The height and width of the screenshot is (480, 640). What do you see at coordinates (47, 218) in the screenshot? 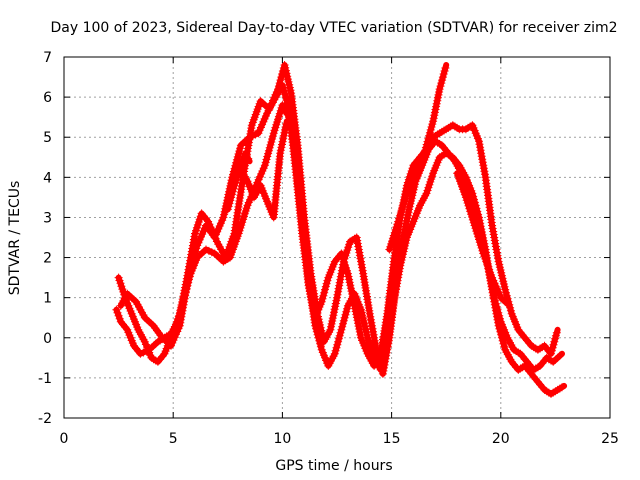
I see `y-tick-label: 3` at bounding box center [47, 218].